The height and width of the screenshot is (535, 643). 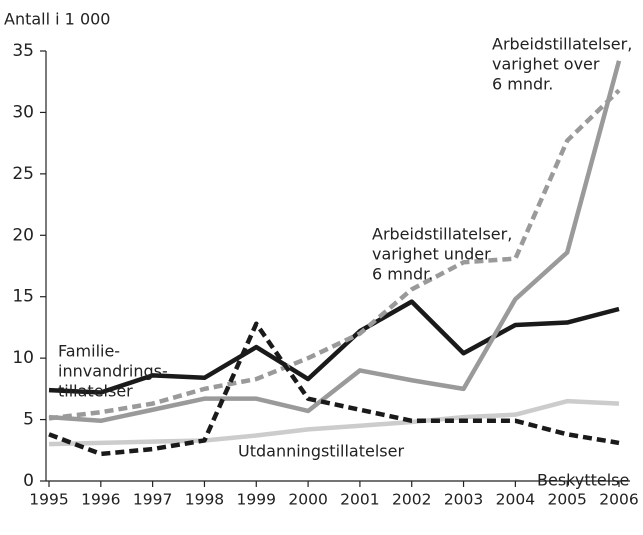 I want to click on y-tick-label: 0, so click(x=28, y=481).